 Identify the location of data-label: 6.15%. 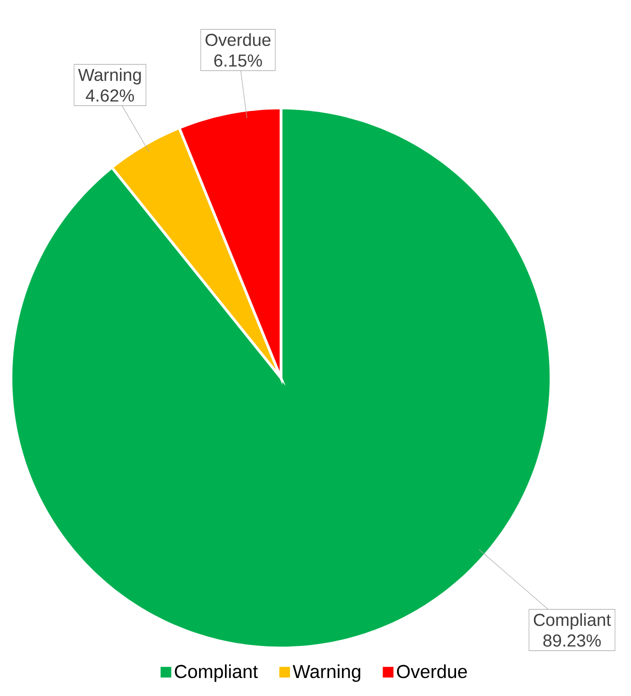
(238, 60).